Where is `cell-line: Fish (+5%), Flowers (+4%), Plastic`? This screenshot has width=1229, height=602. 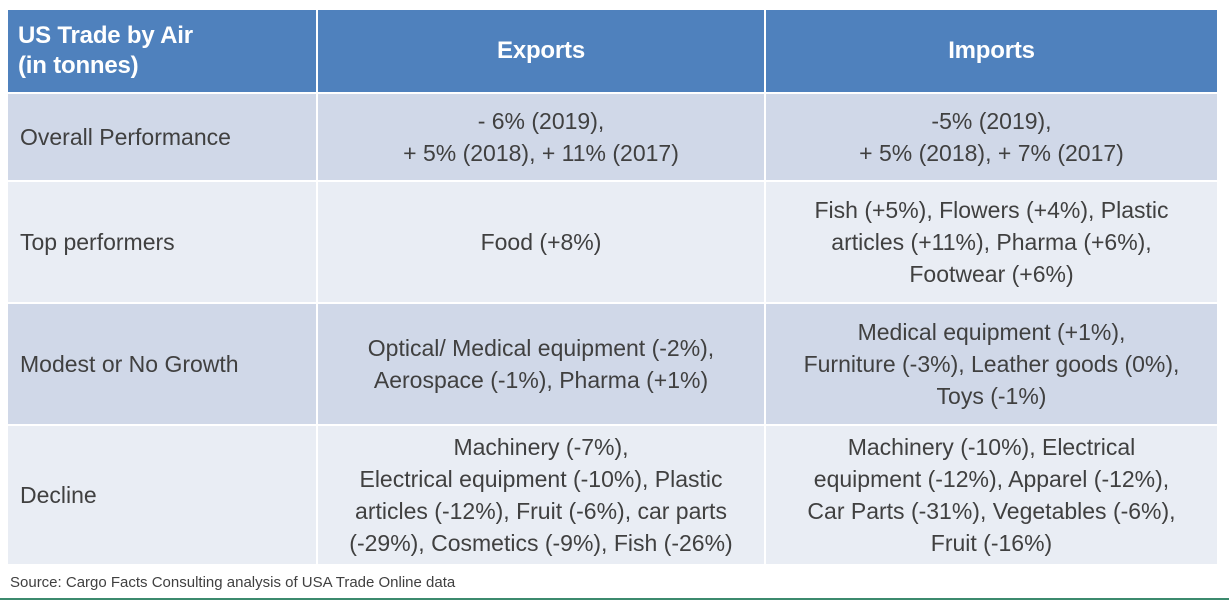 cell-line: Fish (+5%), Flowers (+4%), Plastic is located at coordinates (991, 210).